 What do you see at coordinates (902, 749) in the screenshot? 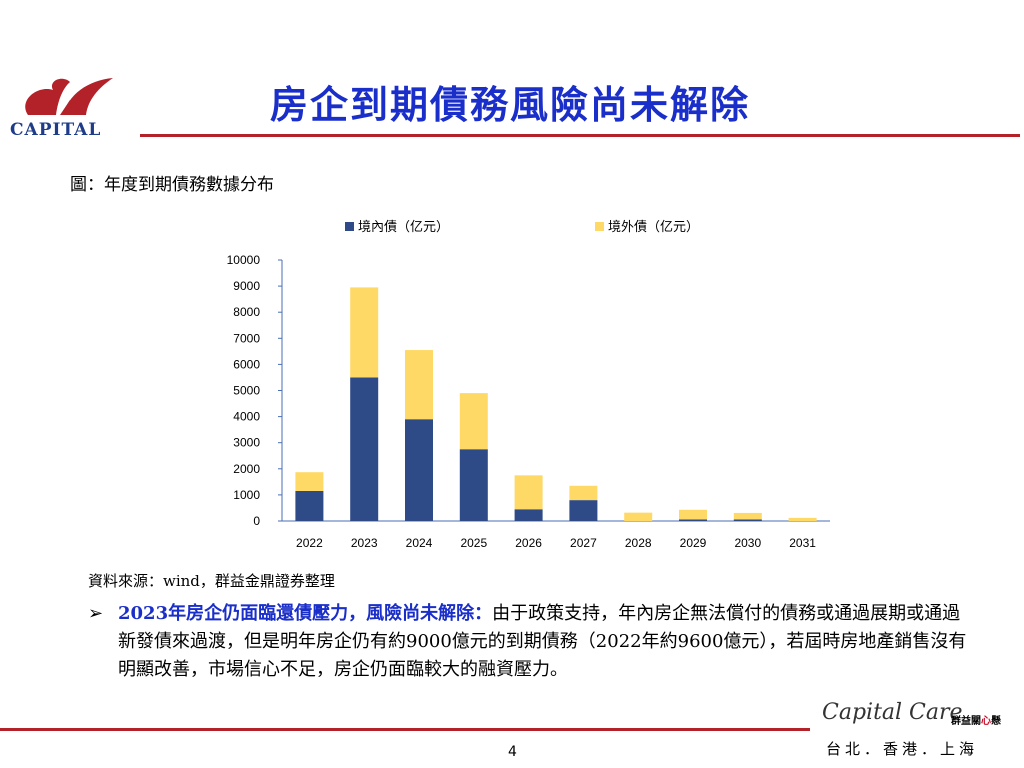
I see `office-cities: 台北．香港．上海` at bounding box center [902, 749].